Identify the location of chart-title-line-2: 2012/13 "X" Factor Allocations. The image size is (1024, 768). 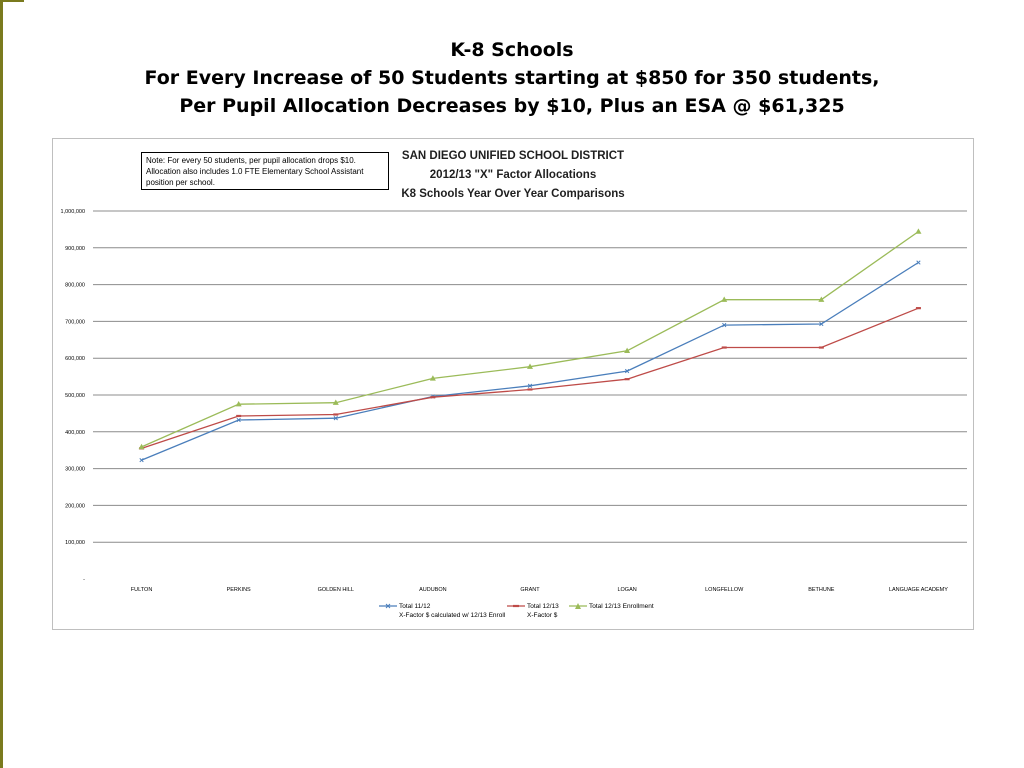
(513, 175).